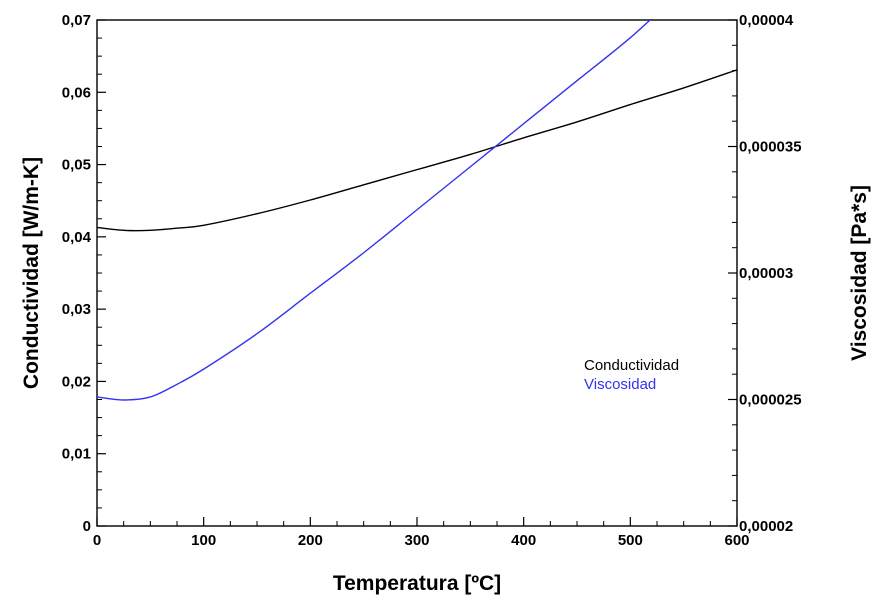 This screenshot has width=873, height=603. I want to click on x-axis-title: Temperatura [ºC], so click(417, 583).